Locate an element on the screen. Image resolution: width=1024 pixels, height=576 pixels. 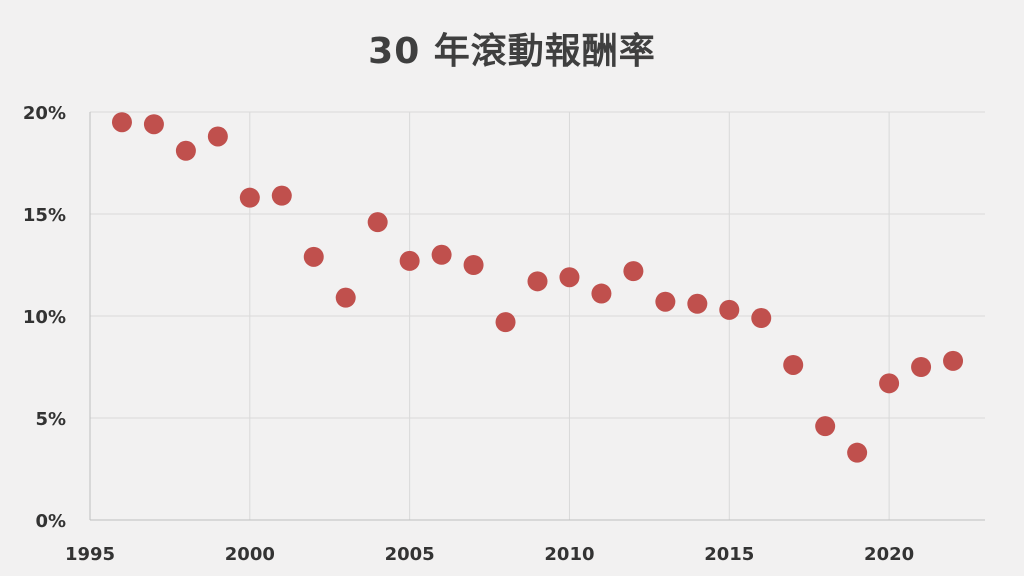
y-tick-label: 20% is located at coordinates (44, 113).